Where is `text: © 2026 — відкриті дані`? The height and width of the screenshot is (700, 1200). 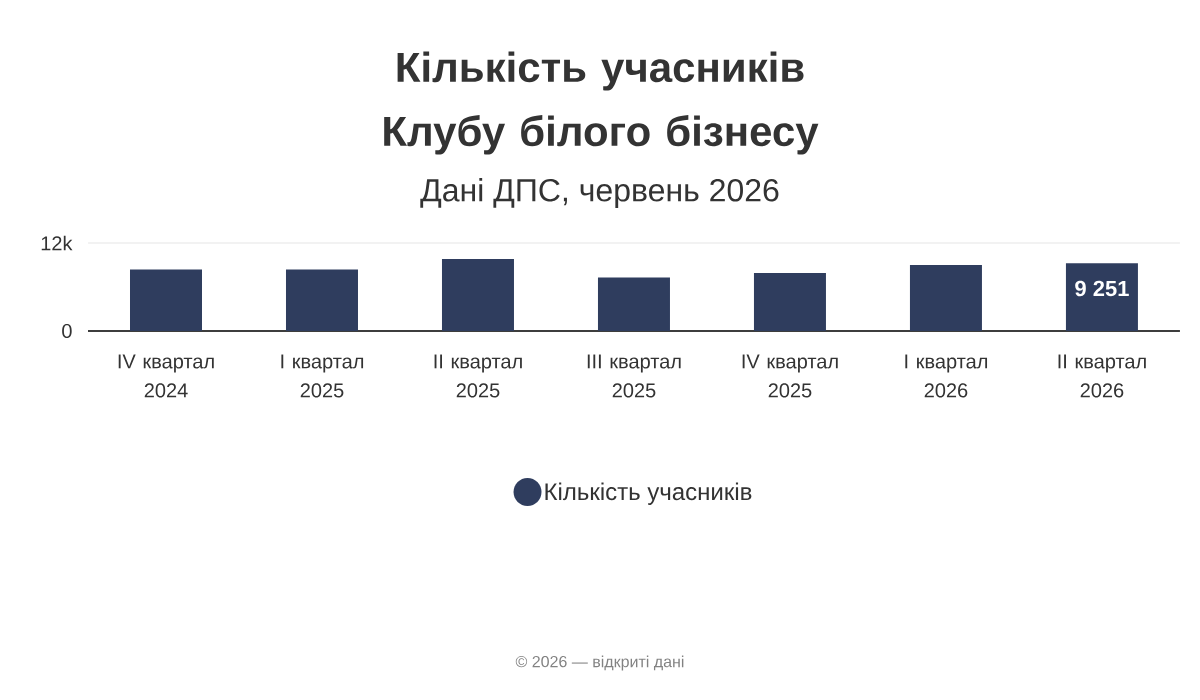
text: © 2026 — відкриті дані is located at coordinates (599, 663).